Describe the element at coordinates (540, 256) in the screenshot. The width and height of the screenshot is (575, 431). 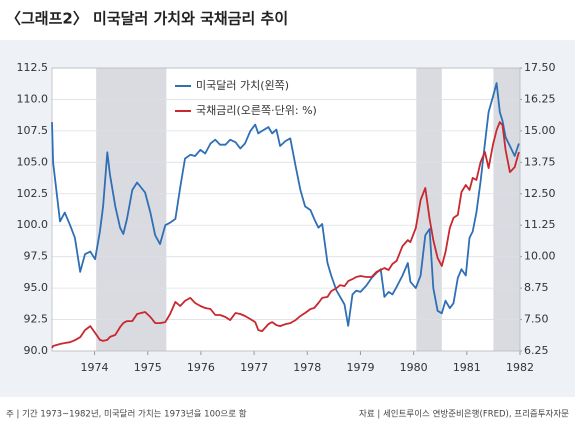
I see `y2-tick-label: 10.00` at that location.